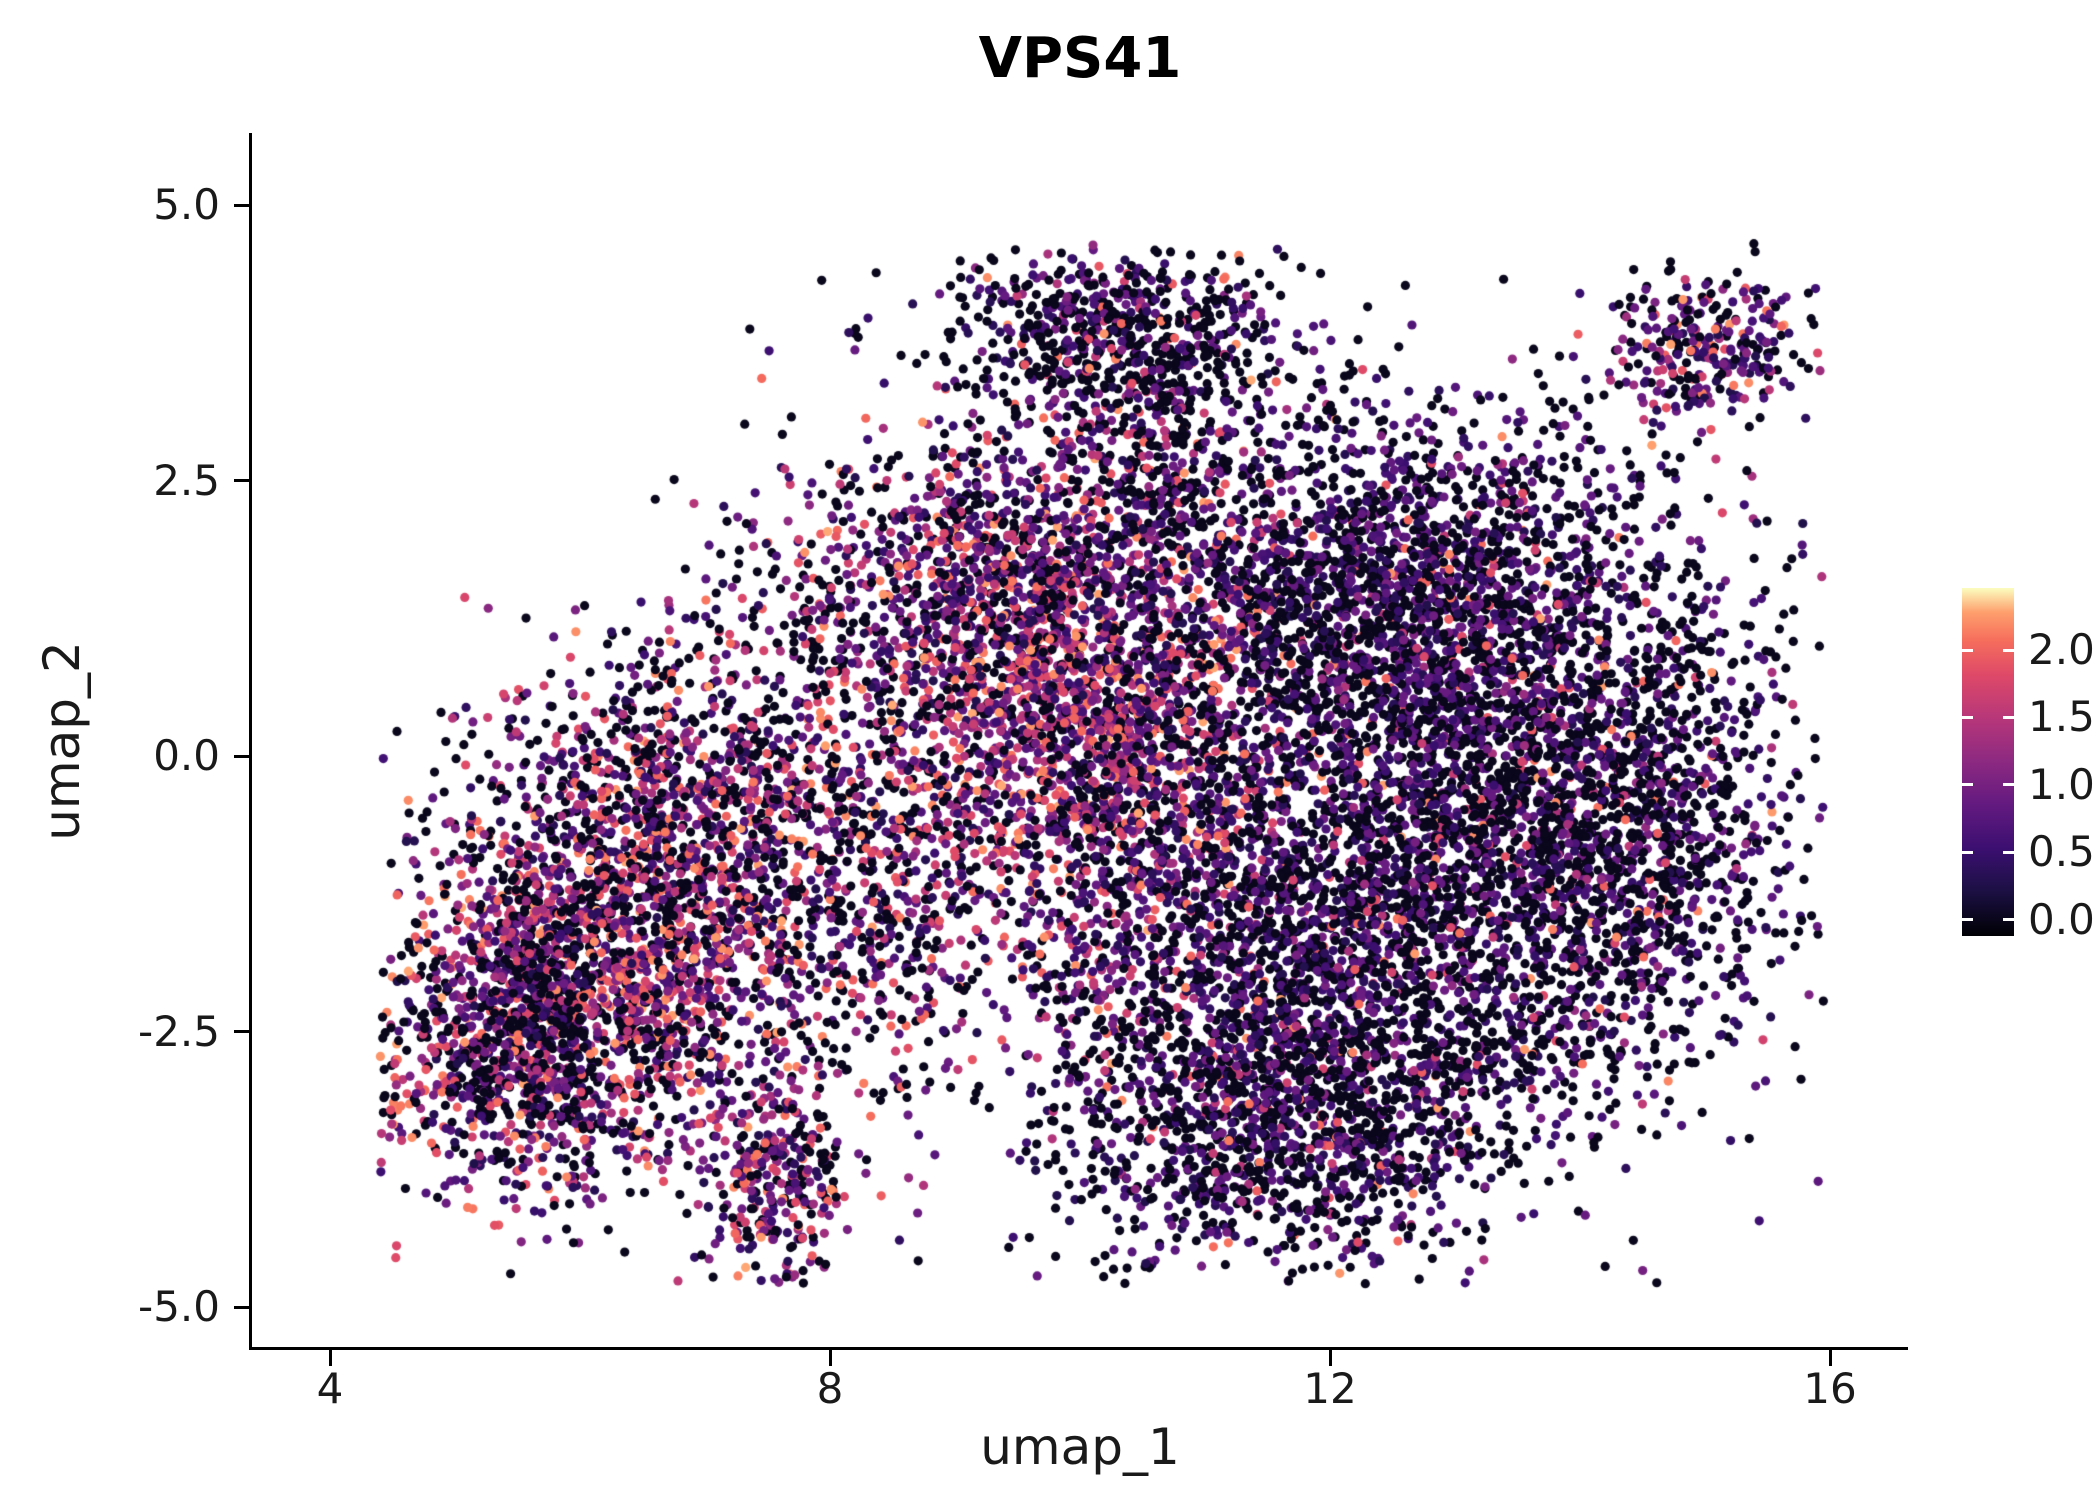 This screenshot has height=1500, width=2100. What do you see at coordinates (2061, 650) in the screenshot?
I see `colorbar-tick-label: 2.0` at bounding box center [2061, 650].